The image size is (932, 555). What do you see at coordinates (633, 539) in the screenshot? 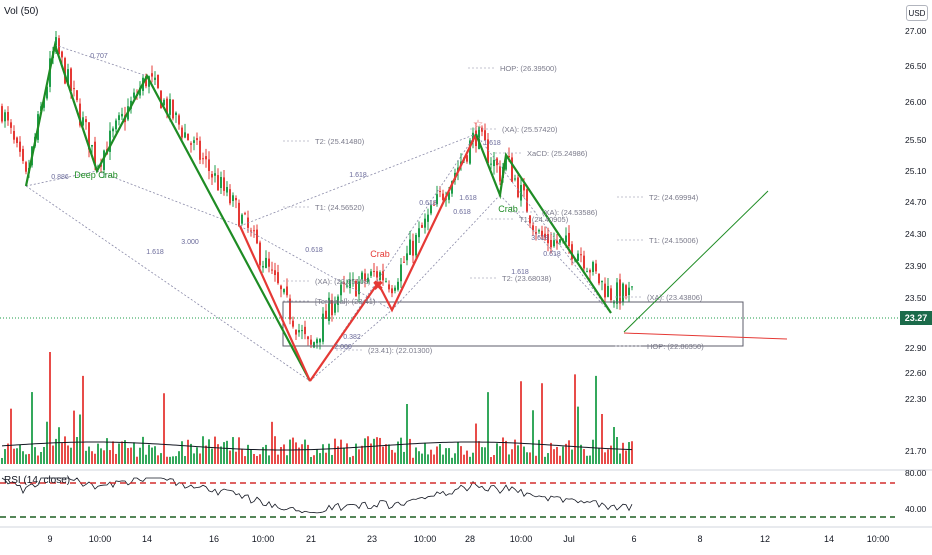
I see `x-tick-label: 6` at bounding box center [633, 539].